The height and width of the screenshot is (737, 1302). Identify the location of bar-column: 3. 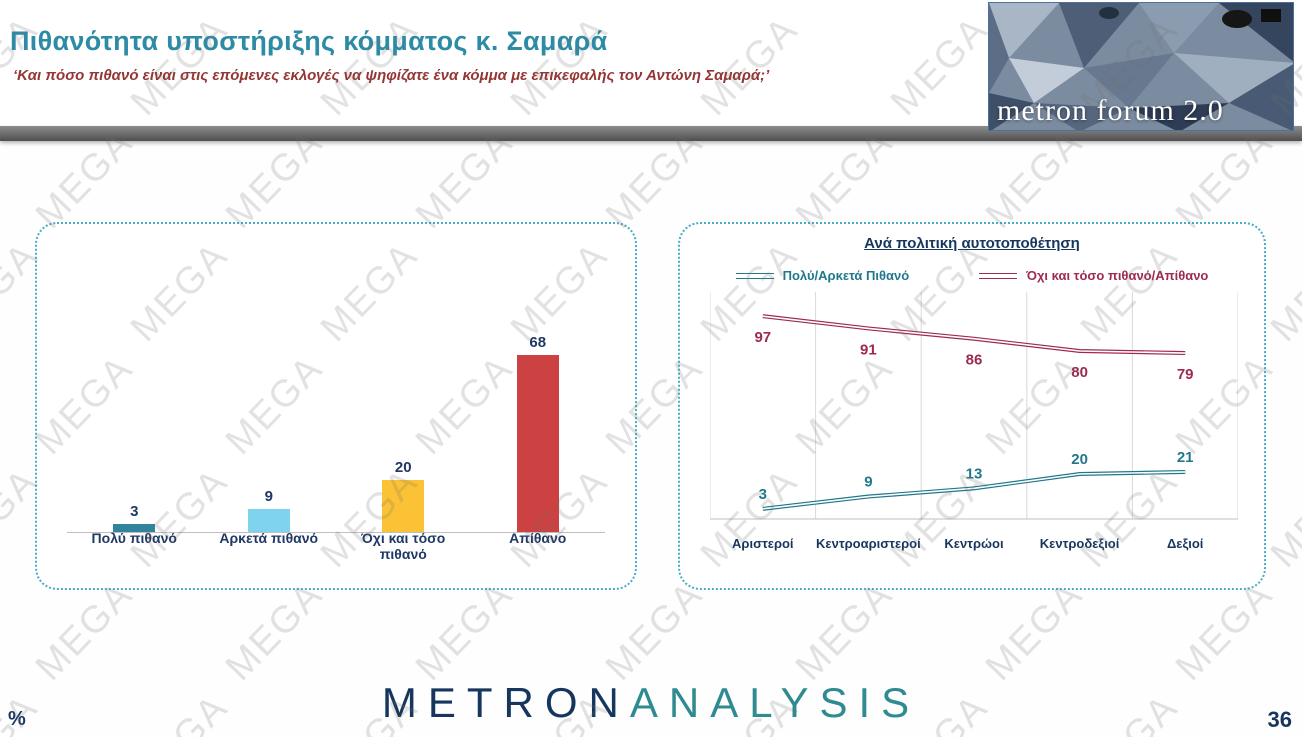
(134, 517).